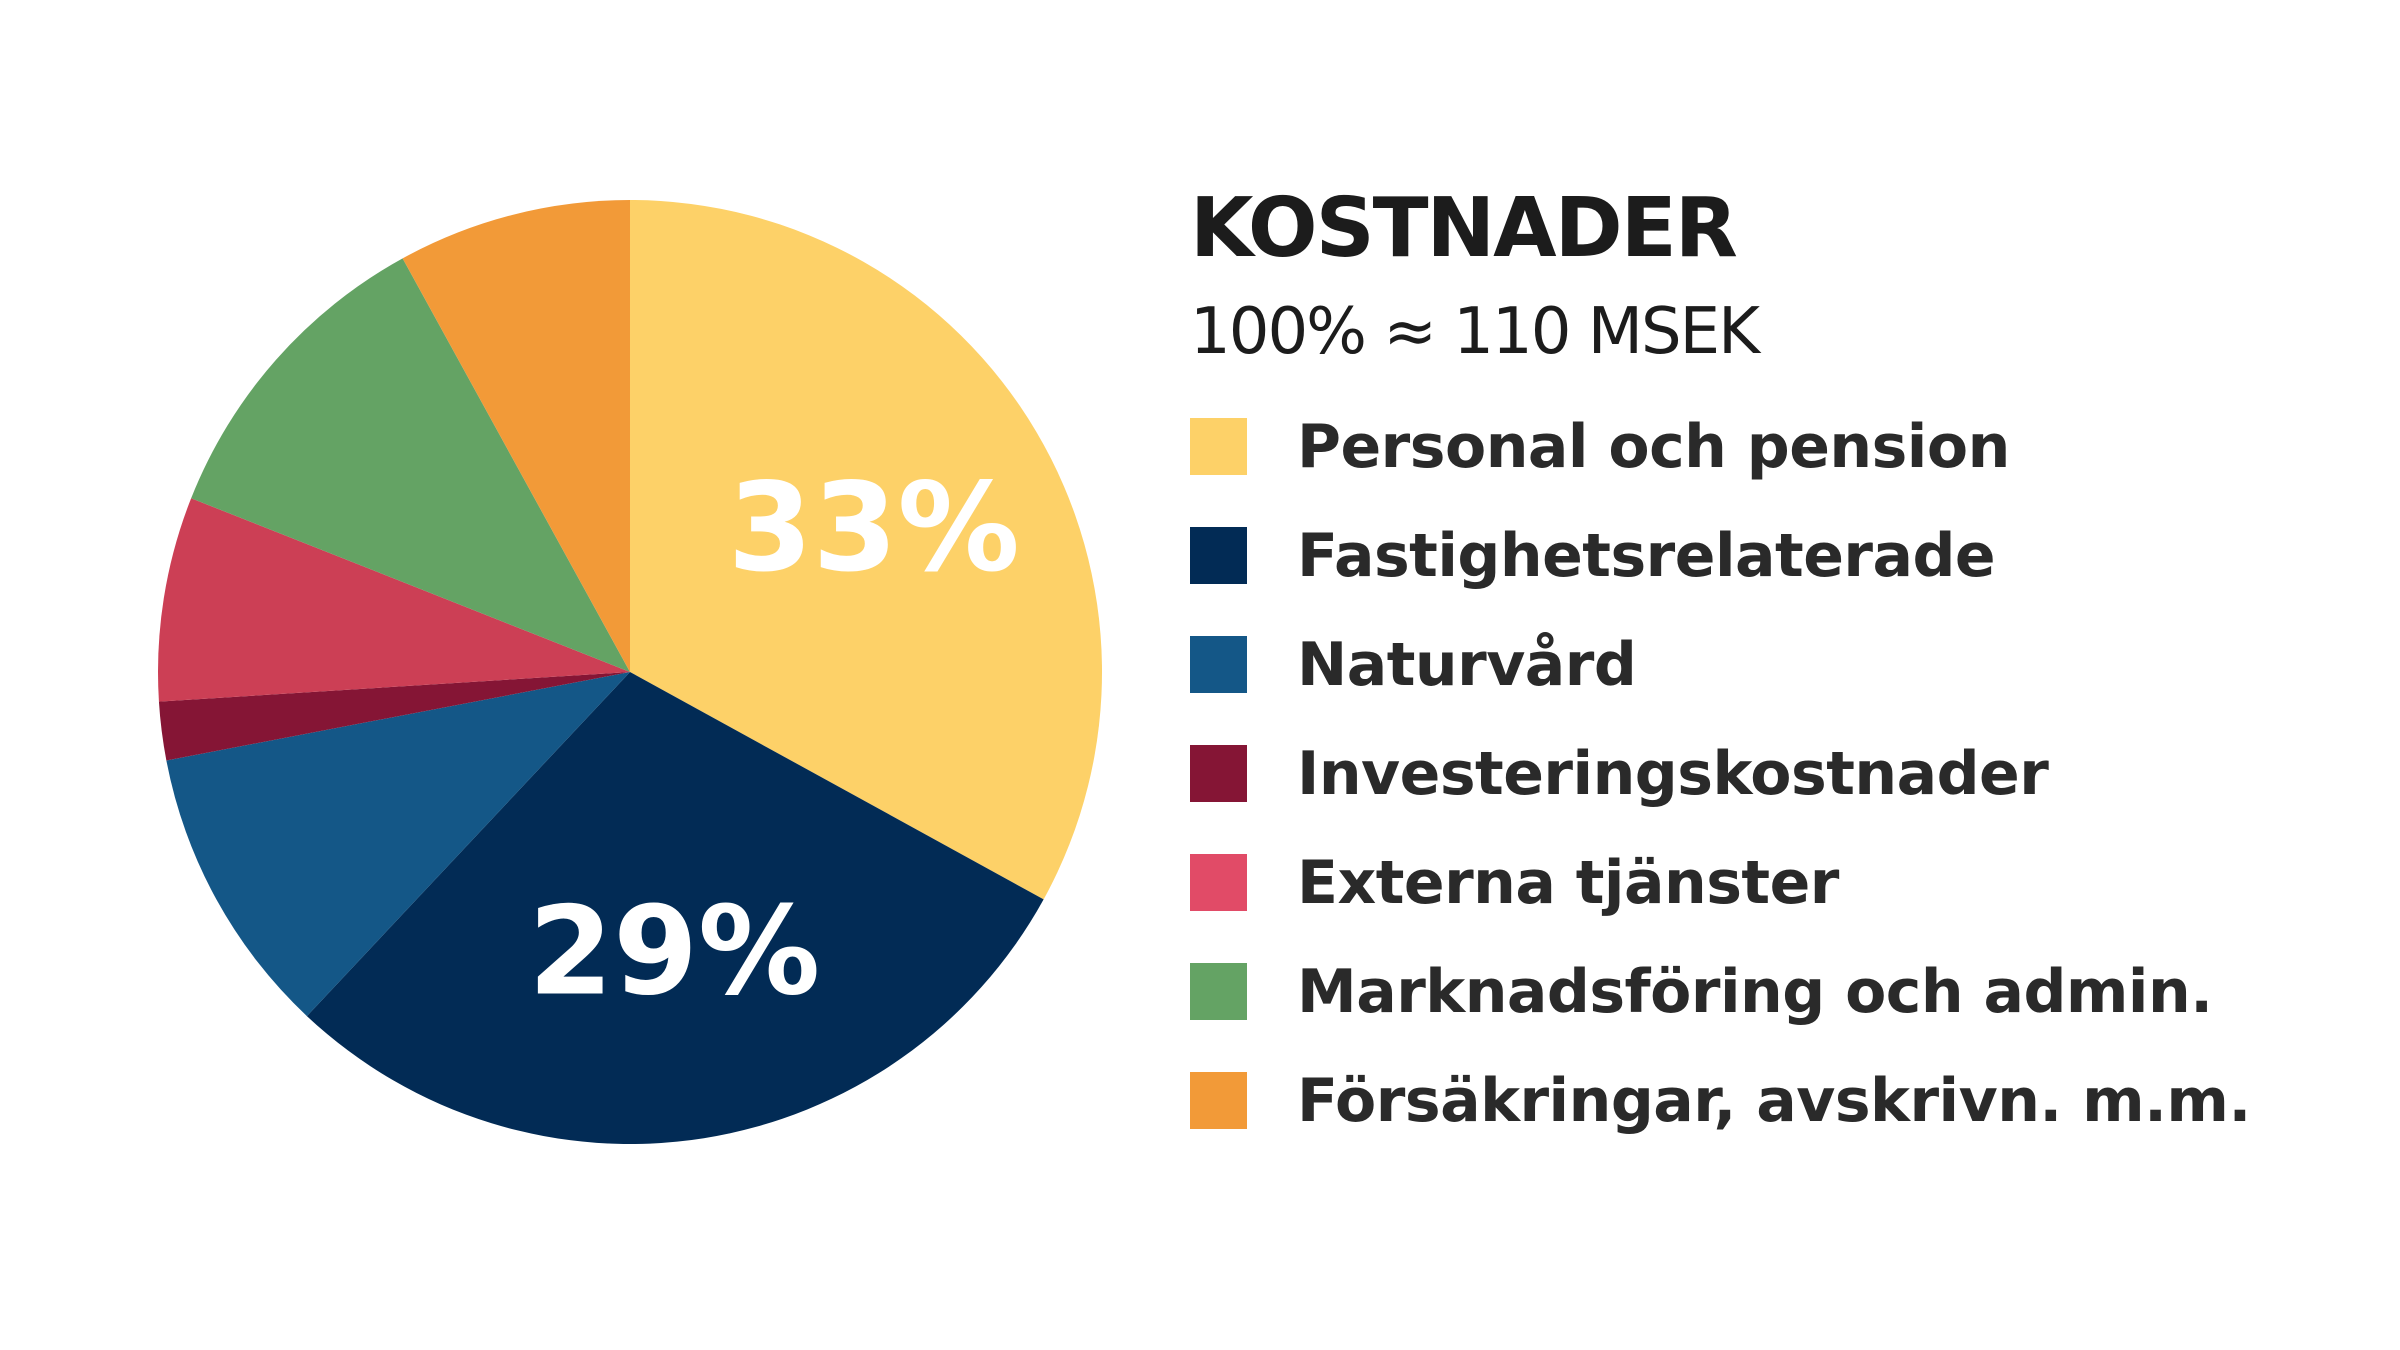  I want to click on legend-item: Investeringskostnader, so click(1785, 773).